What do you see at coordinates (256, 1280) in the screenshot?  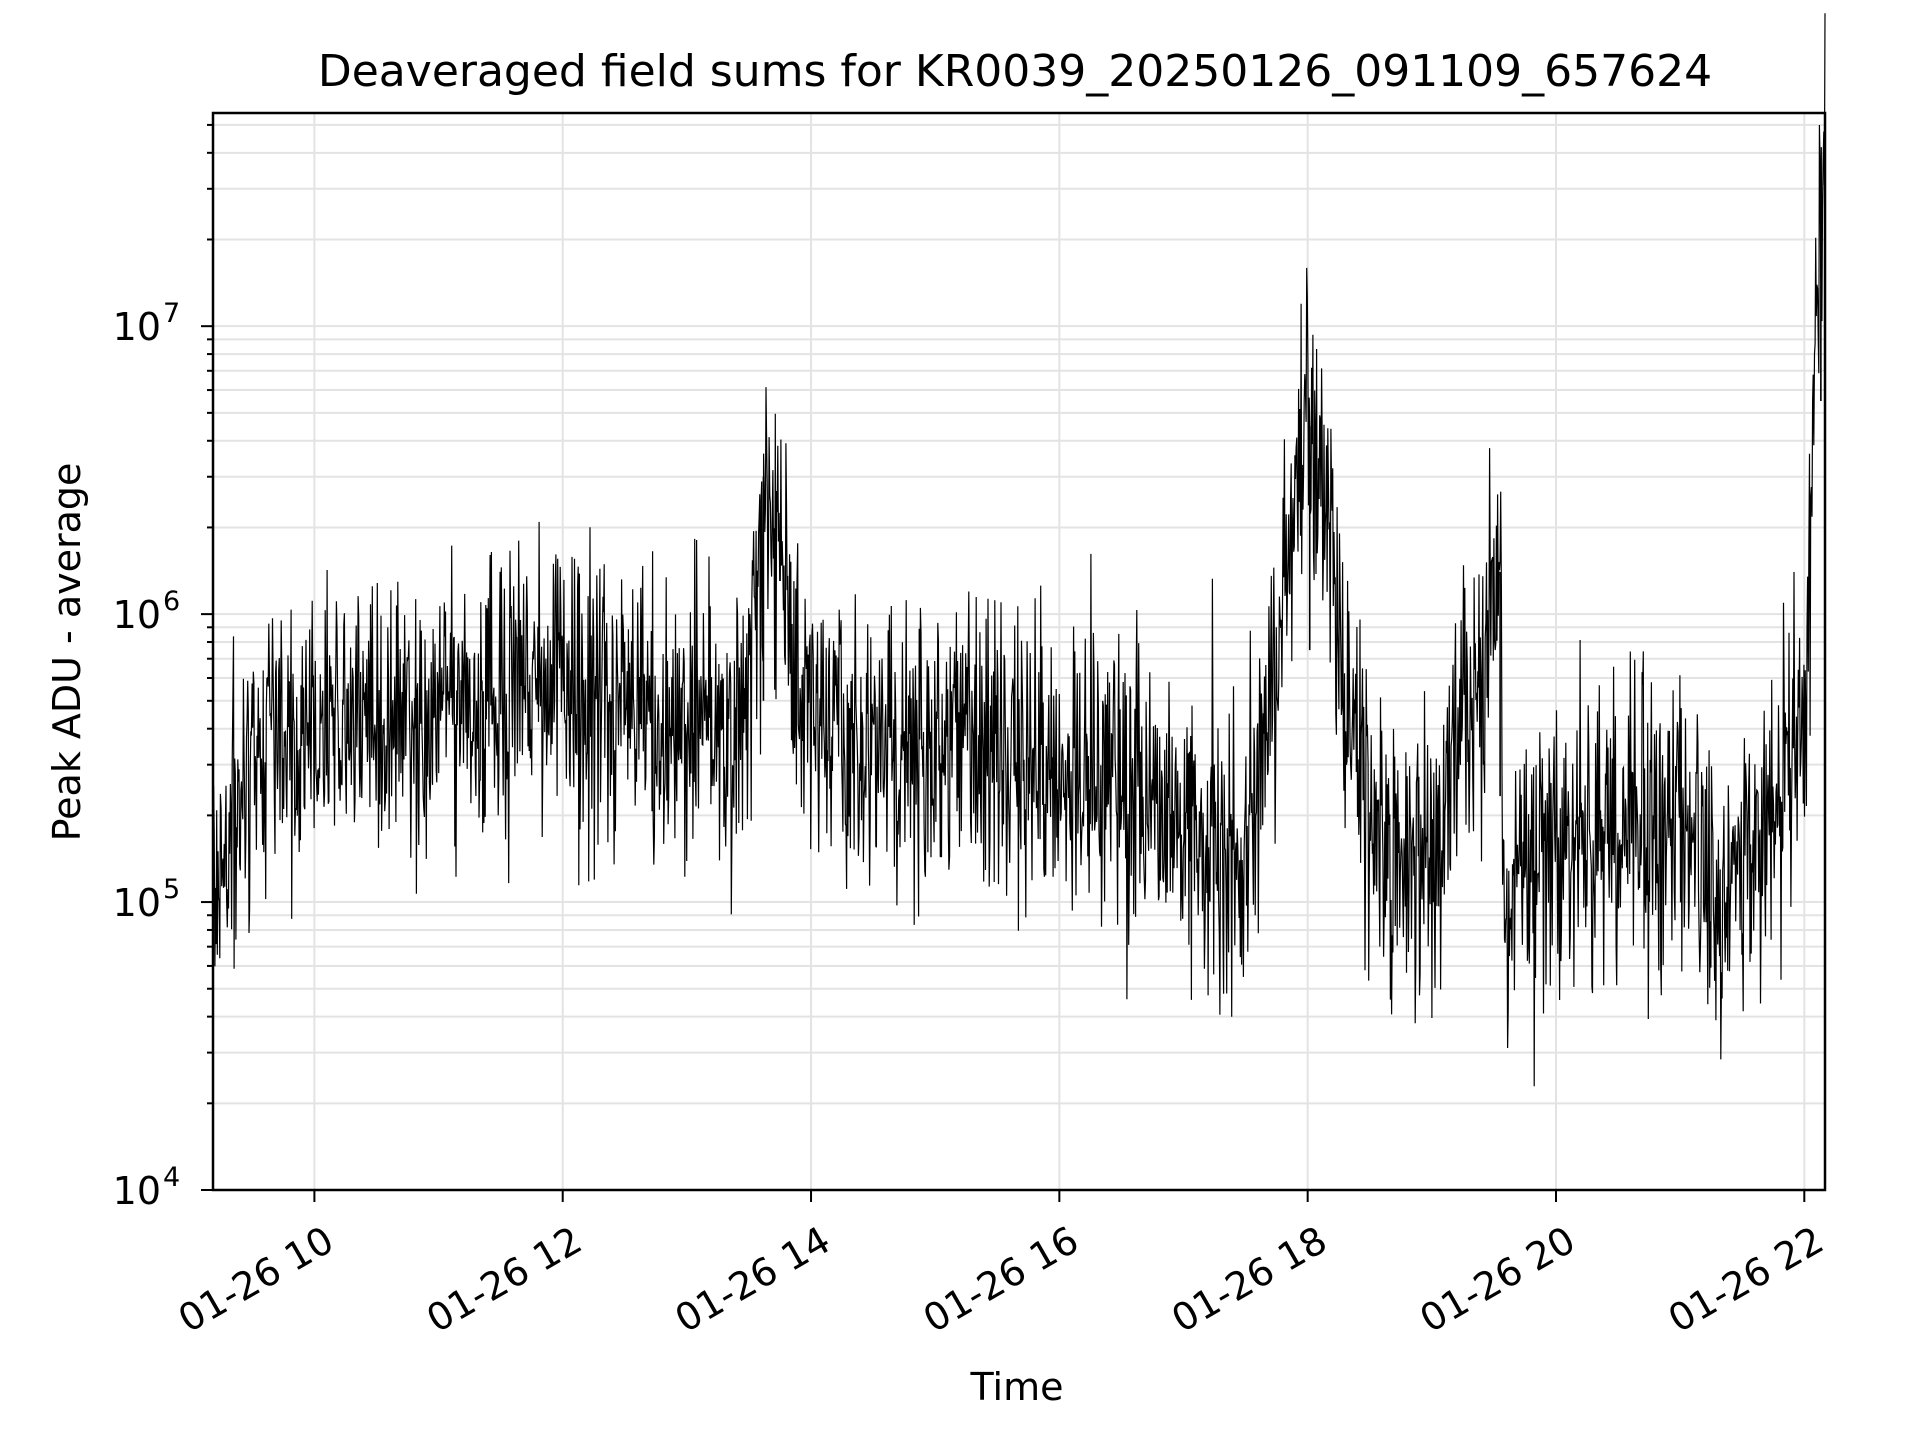 I see `x-tick-label: 01-26 10` at bounding box center [256, 1280].